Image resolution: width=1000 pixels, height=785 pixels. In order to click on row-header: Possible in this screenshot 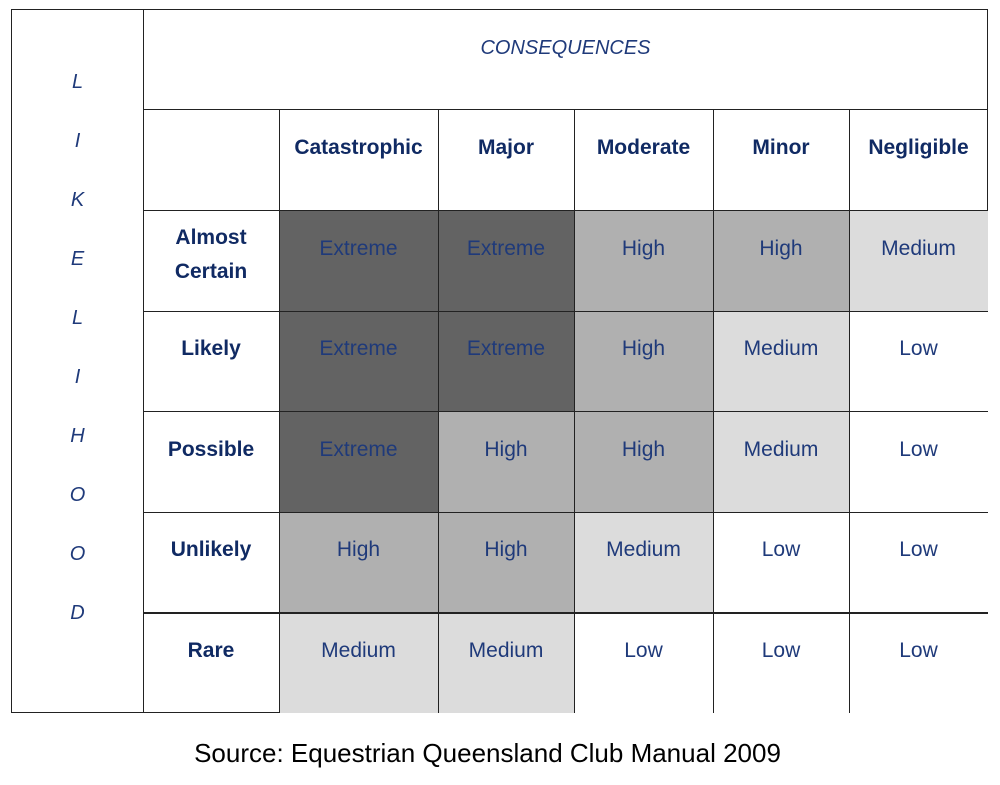, I will do `click(211, 449)`.